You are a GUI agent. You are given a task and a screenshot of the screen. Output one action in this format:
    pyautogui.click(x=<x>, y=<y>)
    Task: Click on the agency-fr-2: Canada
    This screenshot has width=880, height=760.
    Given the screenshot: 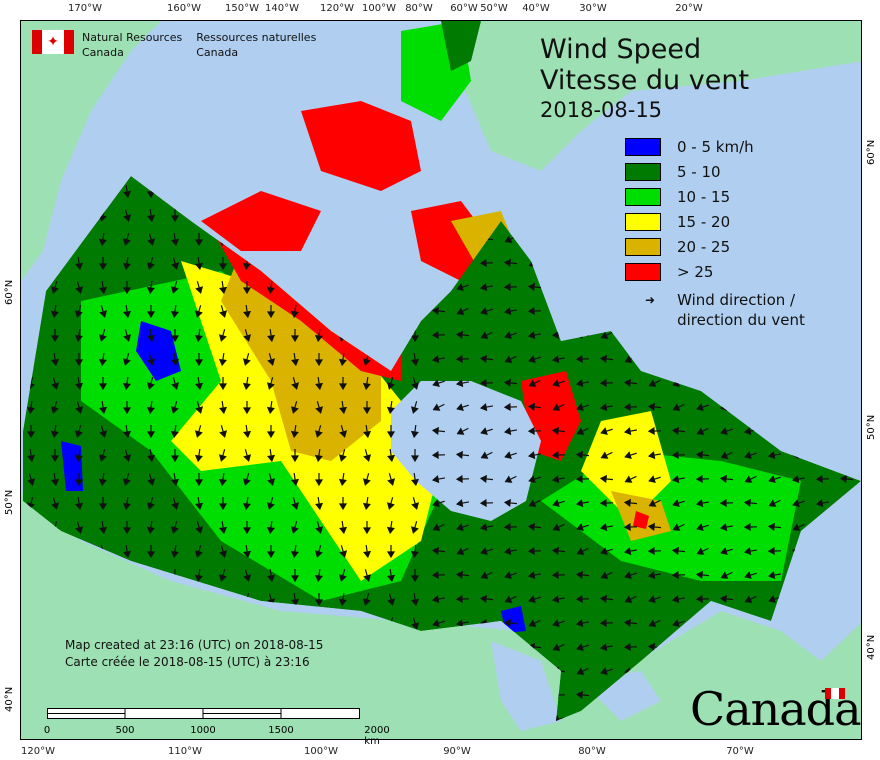 What is the action you would take?
    pyautogui.click(x=217, y=52)
    